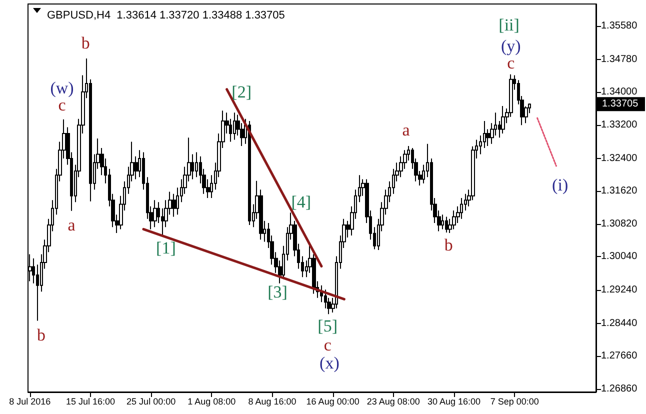  Describe the element at coordinates (619, 92) in the screenshot. I see `y-tick-label: 1.34000` at that location.